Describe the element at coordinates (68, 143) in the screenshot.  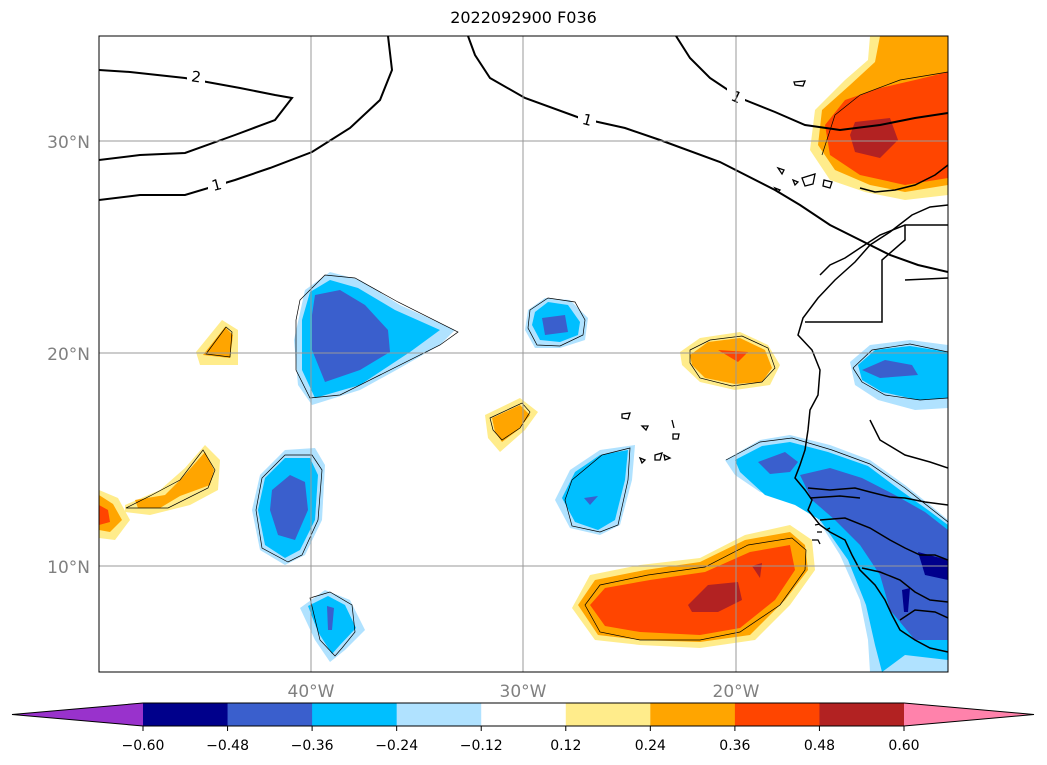
I see `lat-label-30n: 30°N` at that location.